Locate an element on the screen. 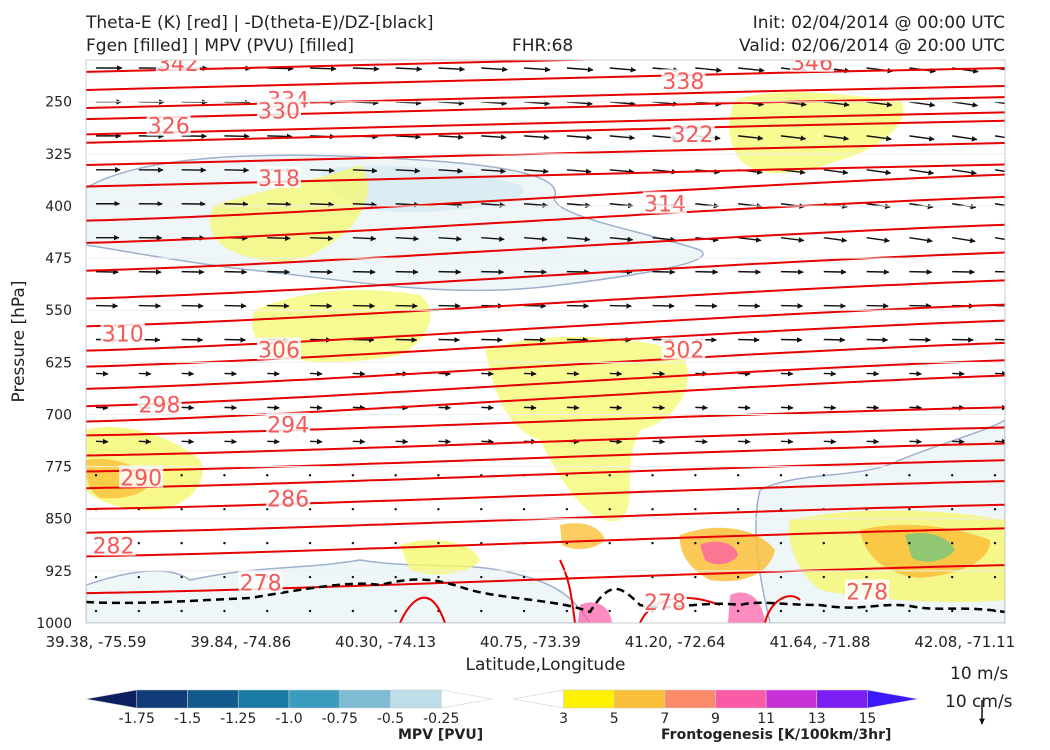  fgen-colorbar-tick-label: 9 is located at coordinates (715, 719).